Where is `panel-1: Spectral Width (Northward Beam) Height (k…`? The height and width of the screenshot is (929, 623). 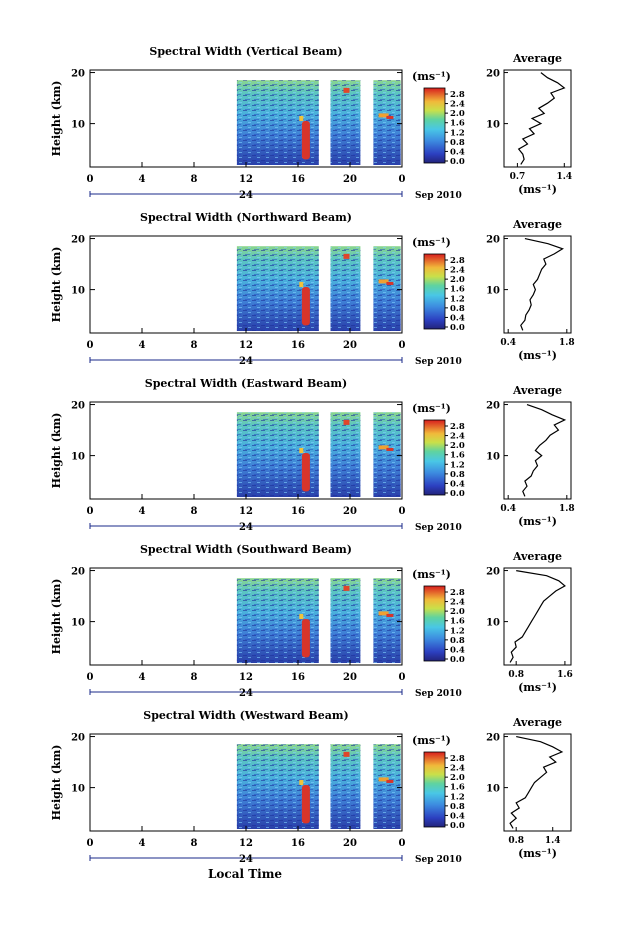 panel-1: Spectral Width (Northward Beam) Height (k… is located at coordinates (312, 289).